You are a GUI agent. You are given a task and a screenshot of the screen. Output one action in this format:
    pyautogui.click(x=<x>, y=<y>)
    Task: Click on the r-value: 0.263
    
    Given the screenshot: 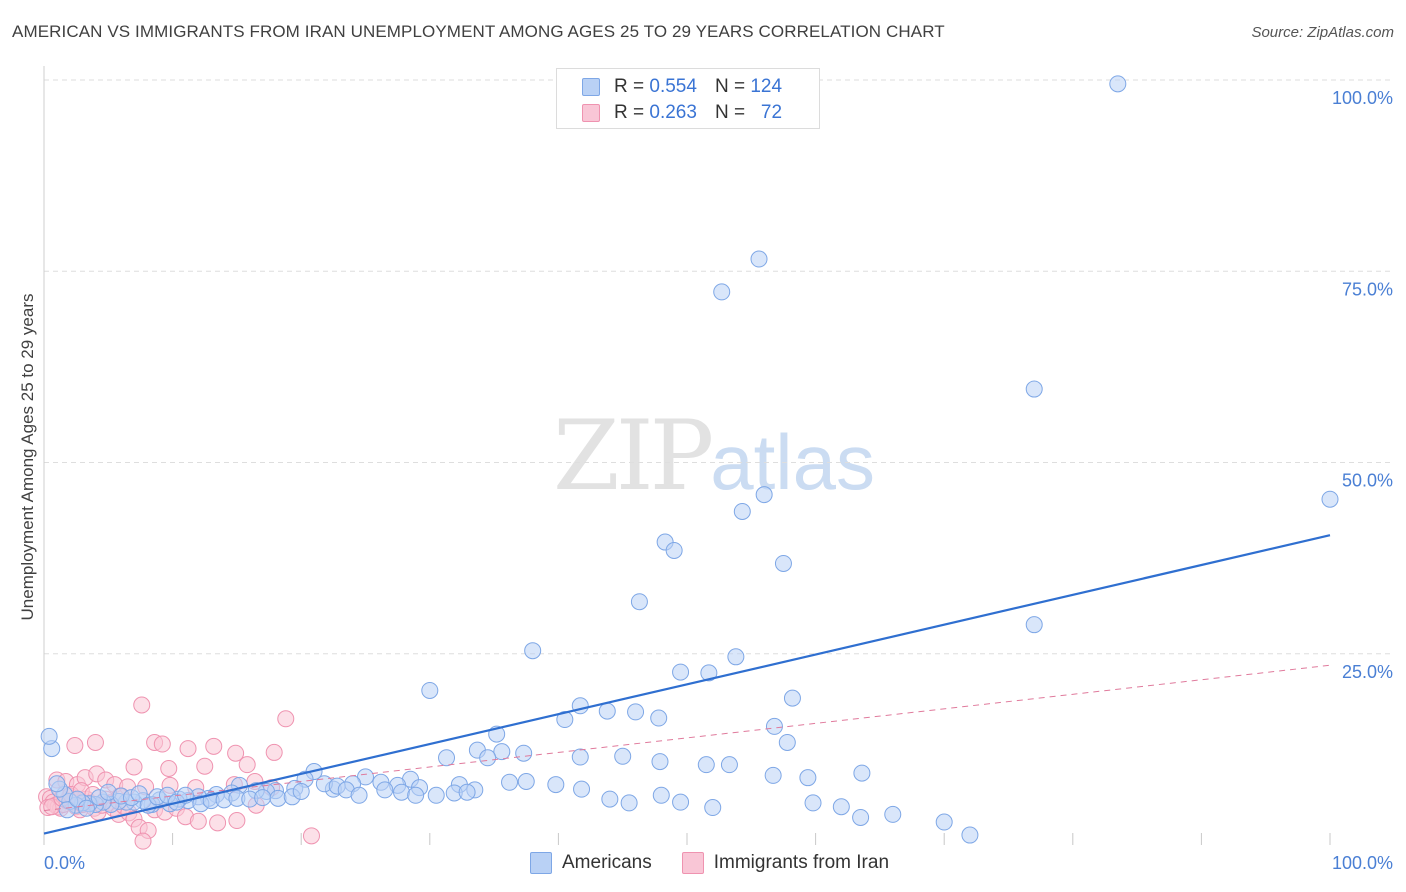 What is the action you would take?
    pyautogui.click(x=673, y=112)
    